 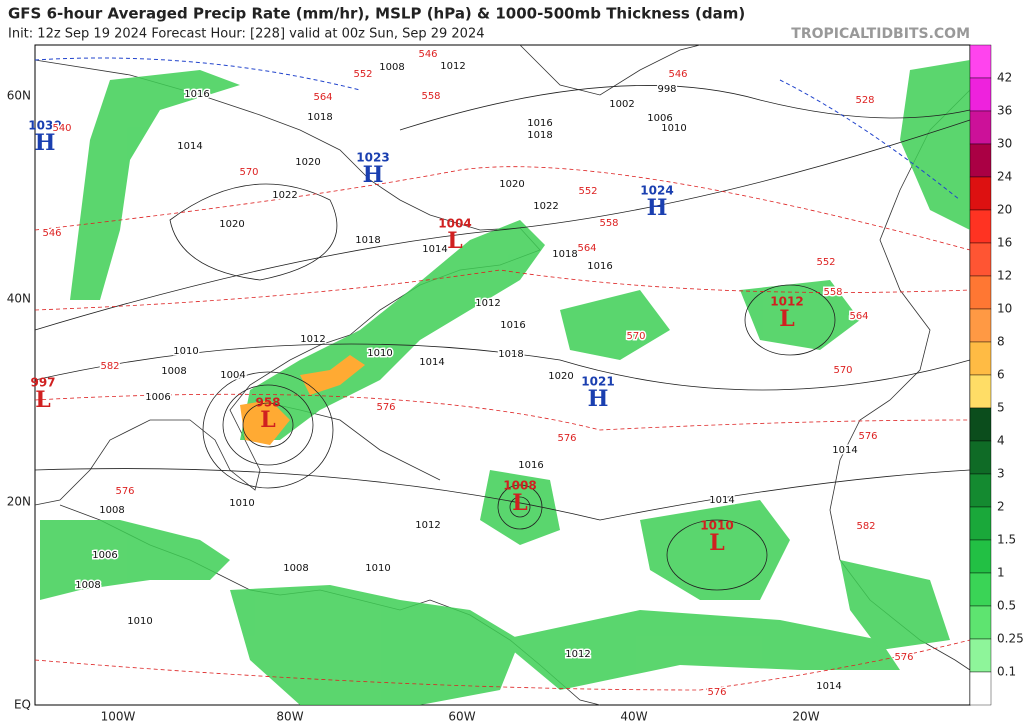 I want to click on colorbar-label: 8, so click(x=1001, y=342).